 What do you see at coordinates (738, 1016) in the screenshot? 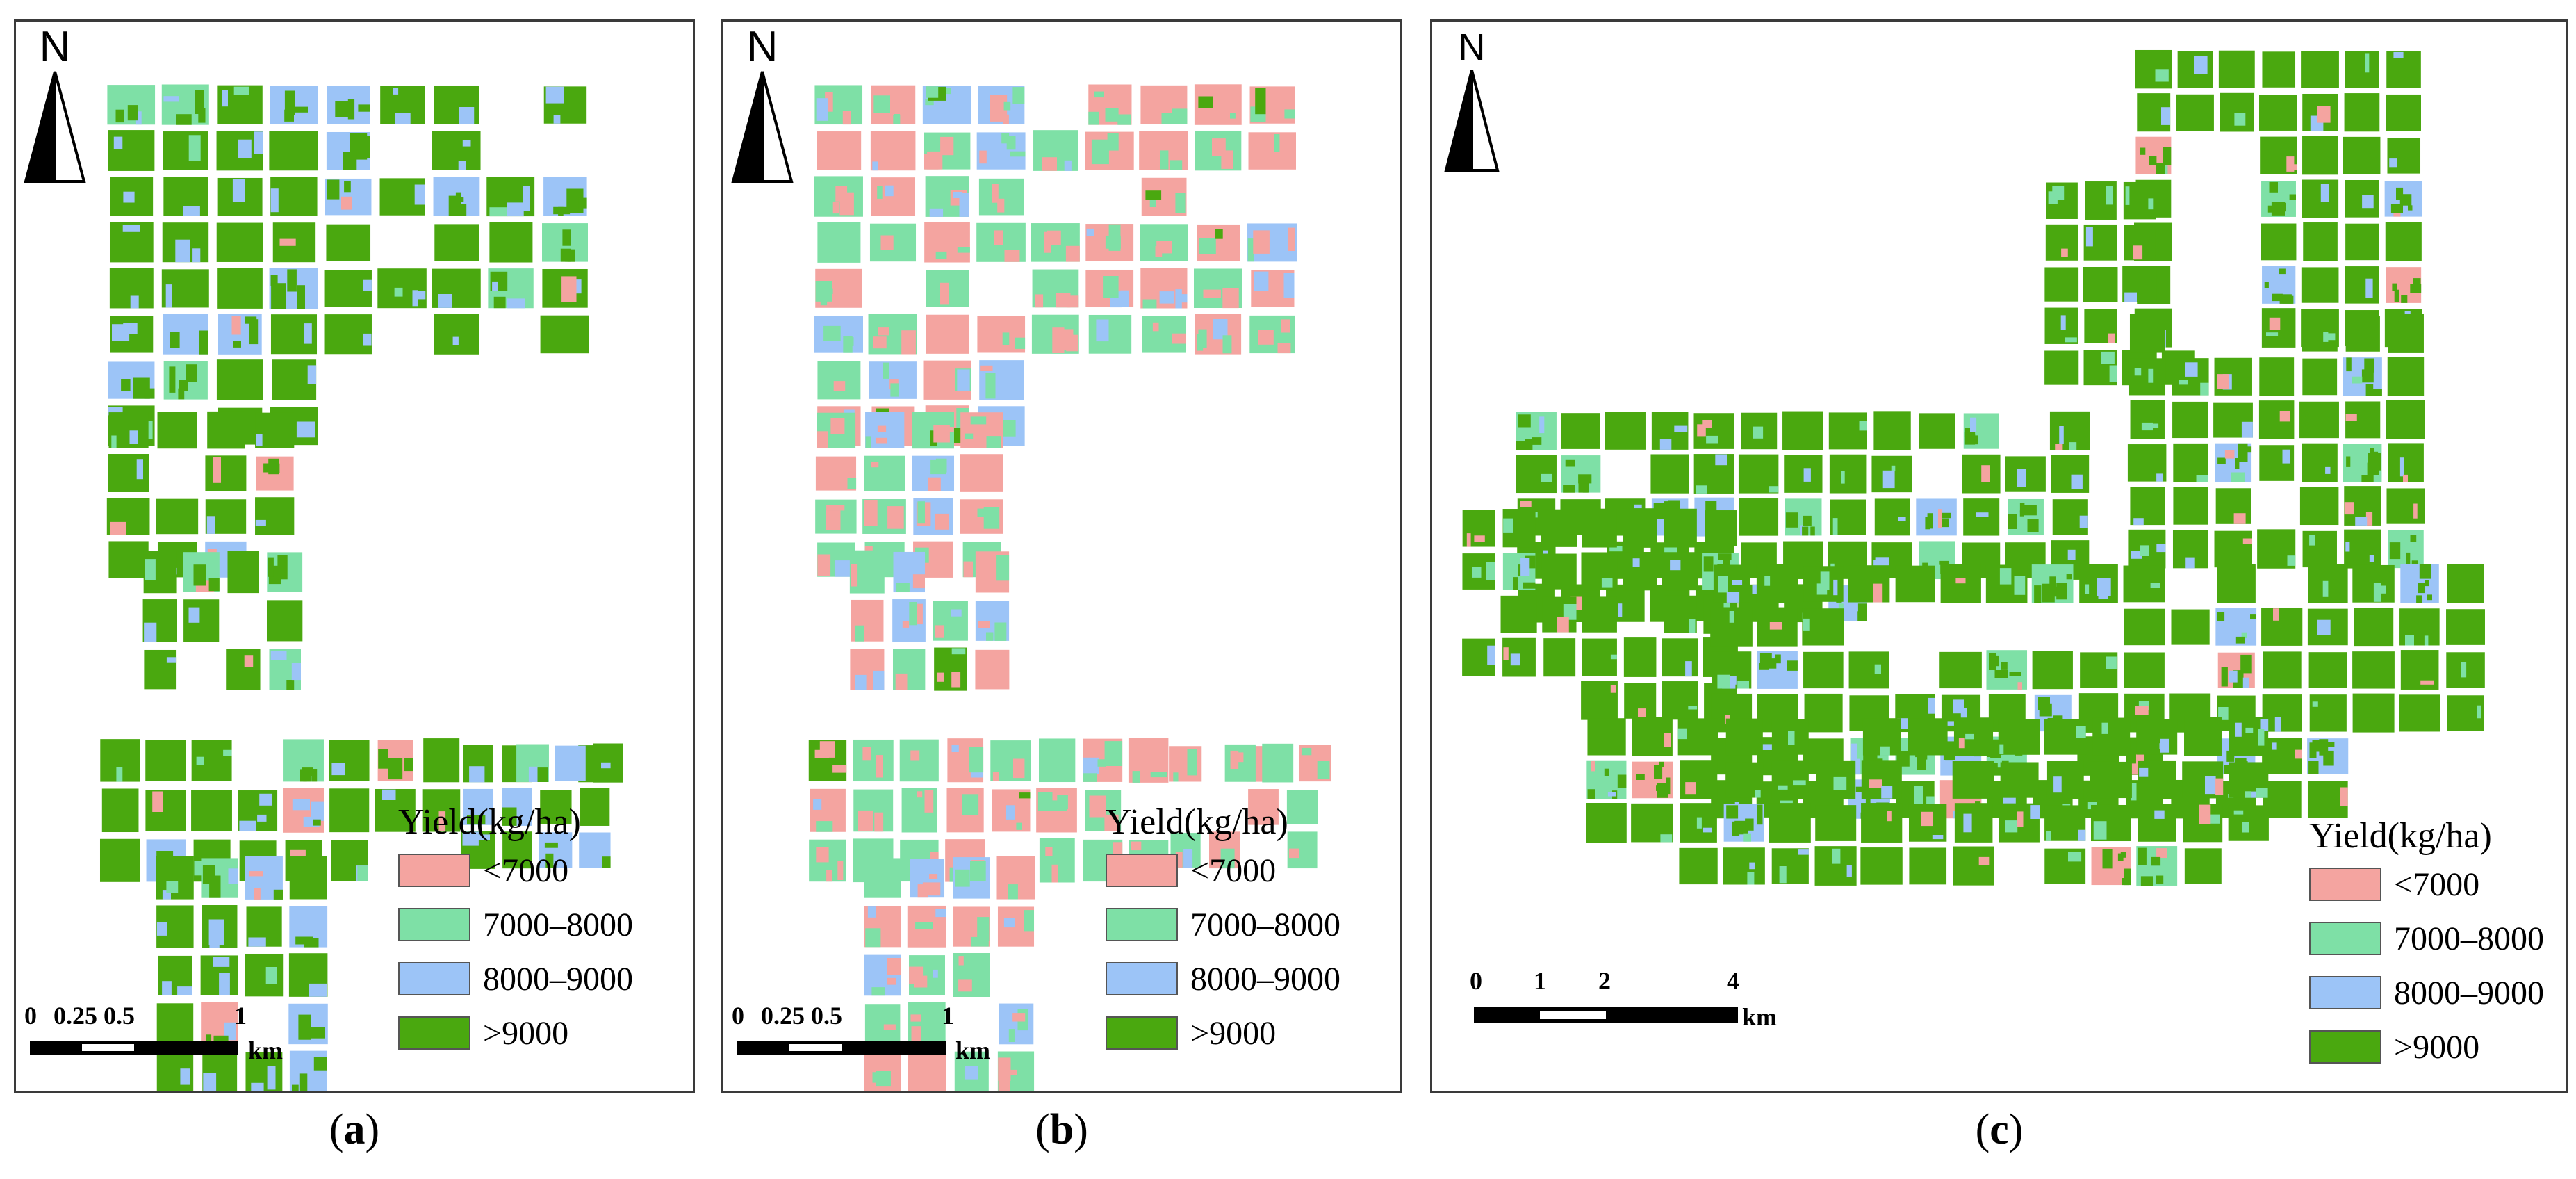
I see `scale-tick-label: 0` at bounding box center [738, 1016].